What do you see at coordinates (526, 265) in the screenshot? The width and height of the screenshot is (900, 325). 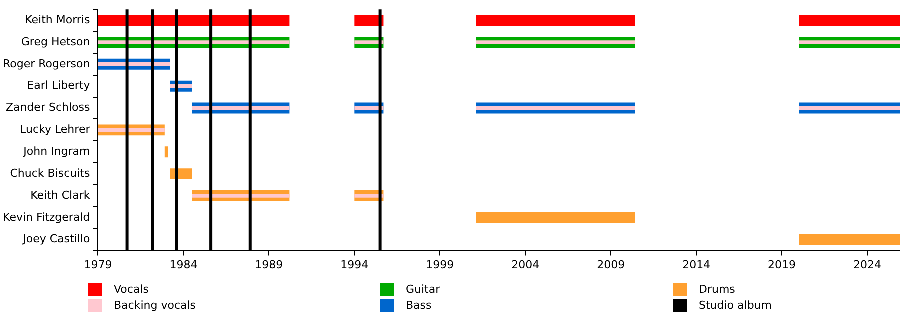 I see `x-tick-label: 2004` at bounding box center [526, 265].